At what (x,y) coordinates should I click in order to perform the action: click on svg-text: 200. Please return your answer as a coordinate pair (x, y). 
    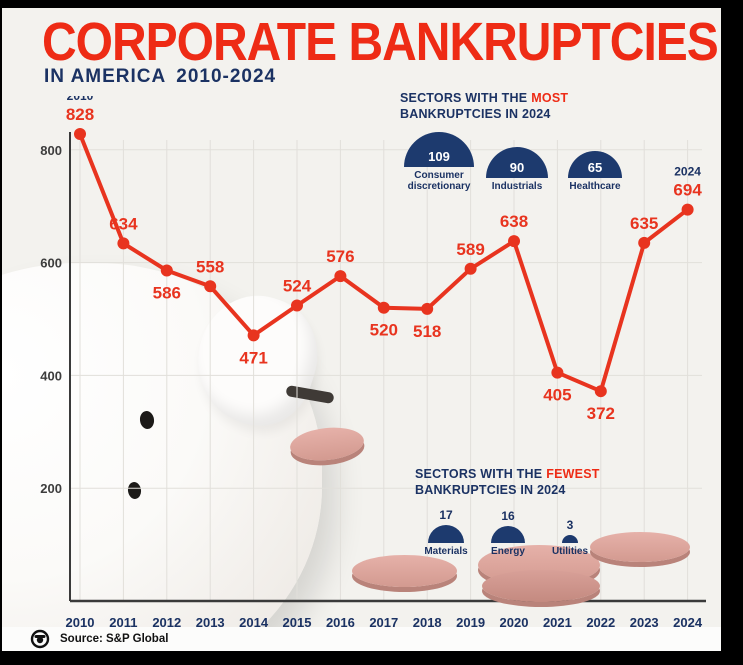
    Looking at the image, I should click on (51, 488).